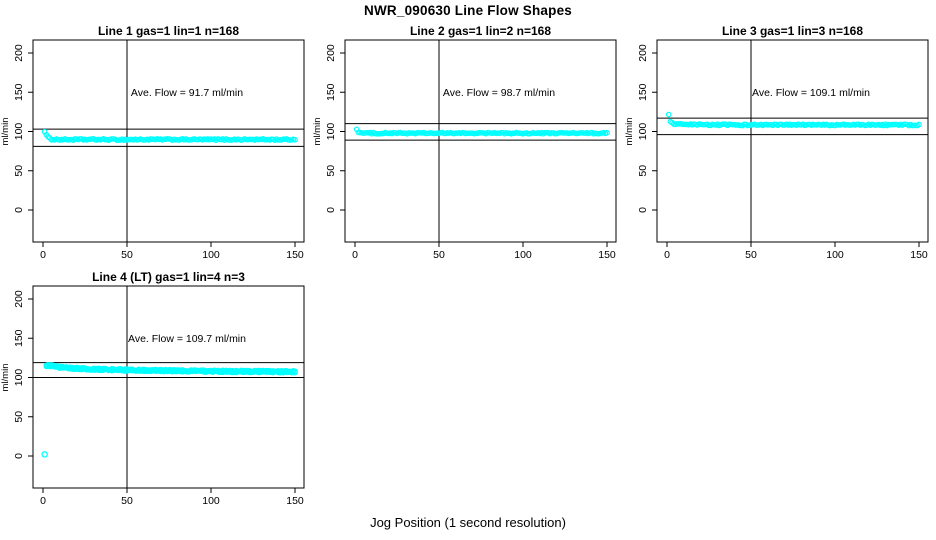 This screenshot has width=936, height=540. Describe the element at coordinates (792, 31) in the screenshot. I see `svg-text: Line 3 gas=1 lin=3 n=168` at that location.